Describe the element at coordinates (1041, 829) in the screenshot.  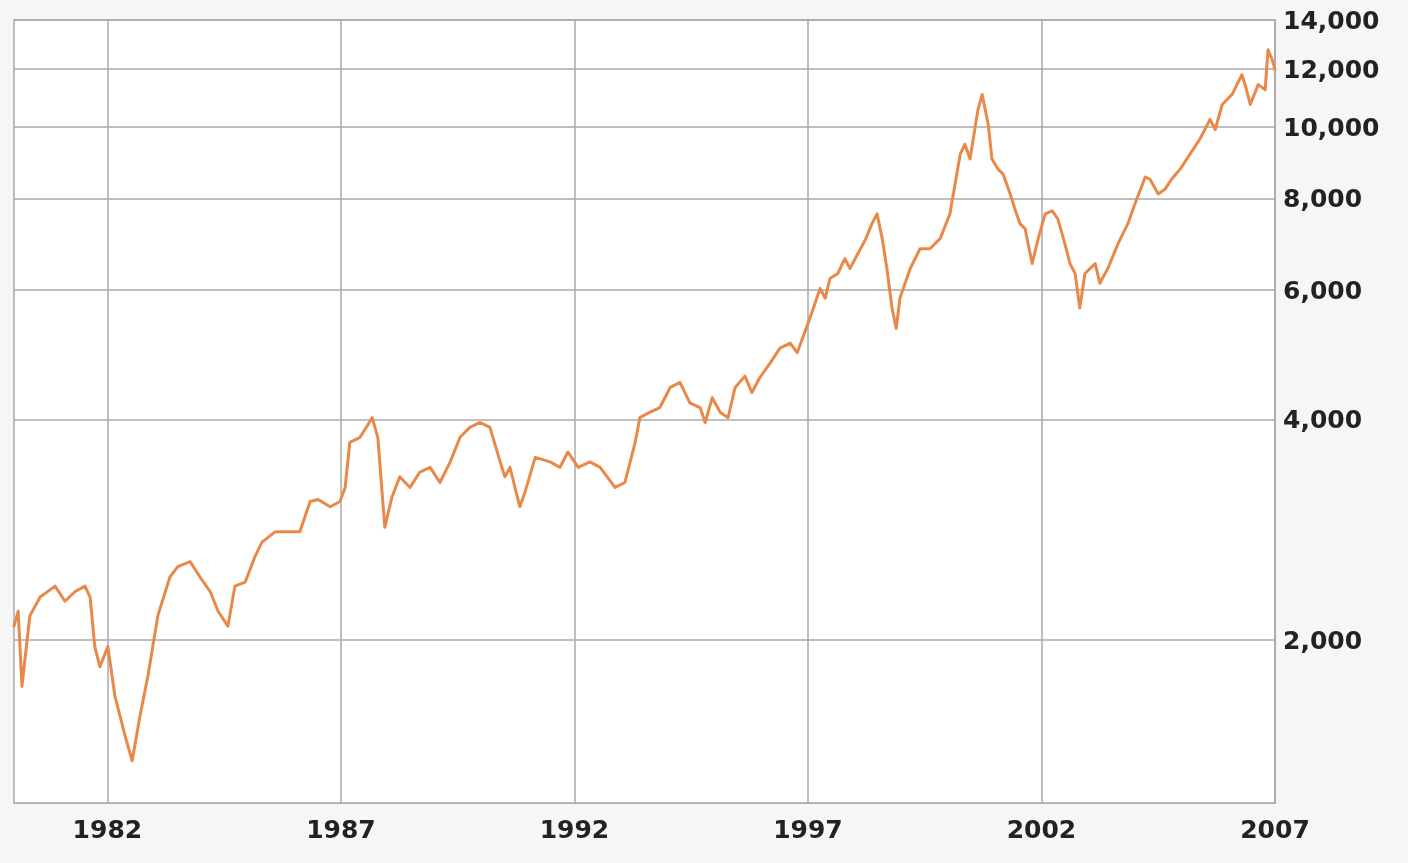
I see `x-tick-label: 2002` at that location.